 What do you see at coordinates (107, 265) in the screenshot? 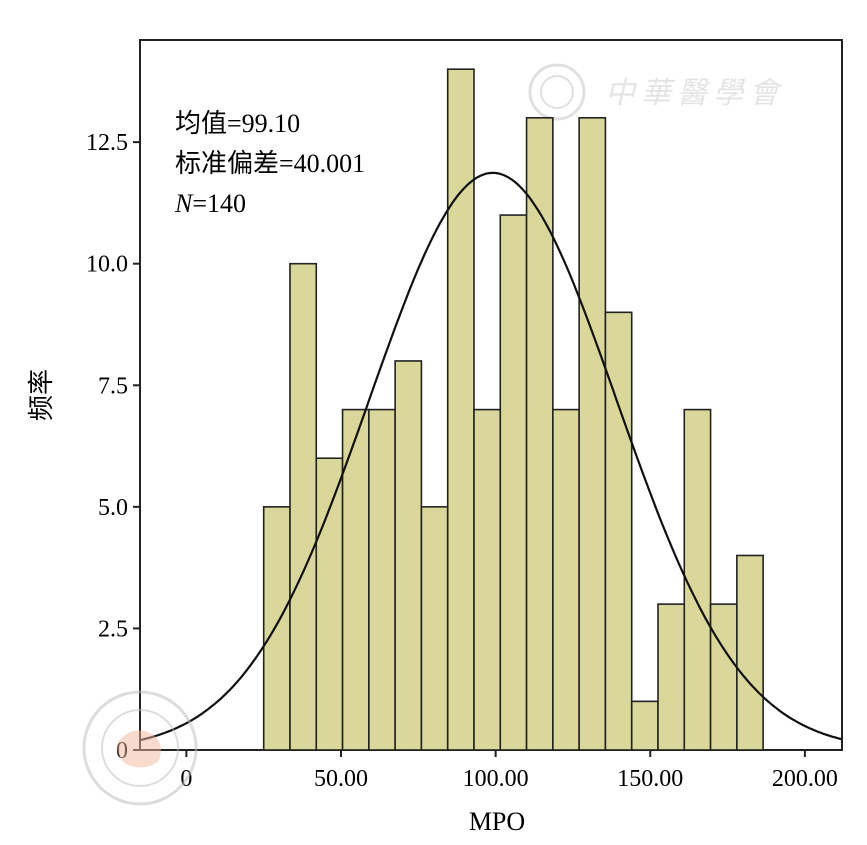
I see `y-tick-label-4: 10.0` at bounding box center [107, 265].